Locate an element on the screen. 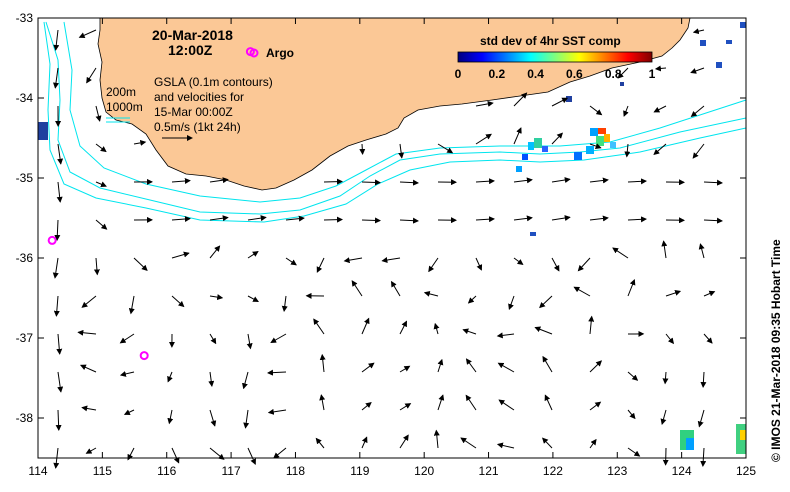 Image resolution: width=790 pixels, height=492 pixels. x-tick-label: 118 is located at coordinates (295, 471).